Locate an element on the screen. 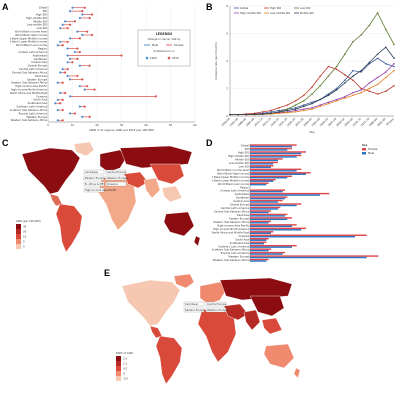  x-tick-label: 2000-04 is located at coordinates (242, 122).